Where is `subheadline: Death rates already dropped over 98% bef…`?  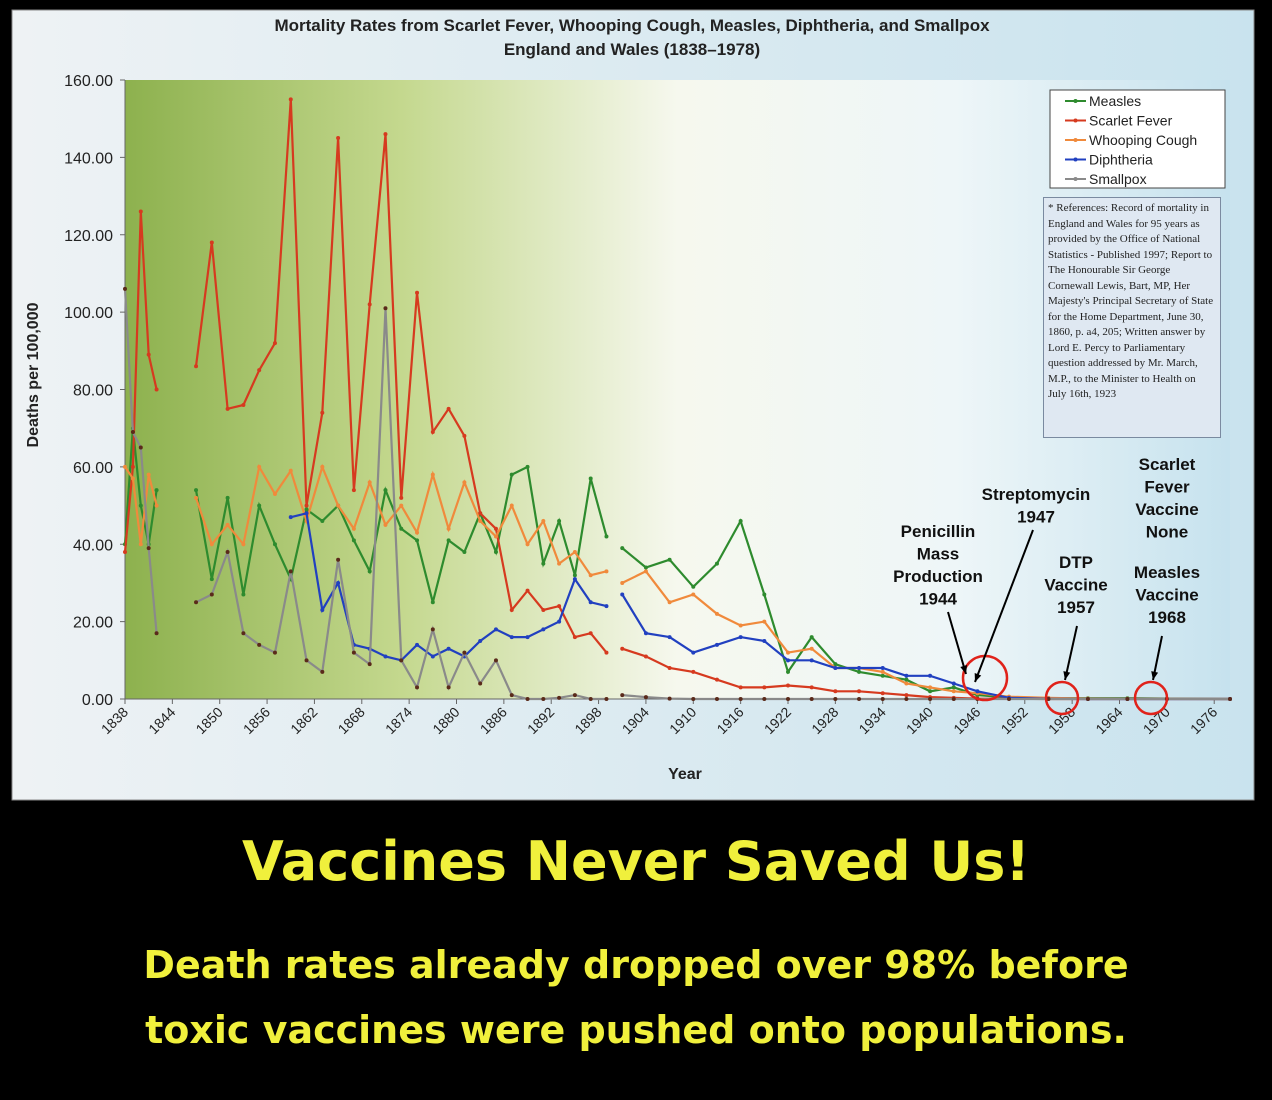
subheadline: Death rates already dropped over 98% bef… is located at coordinates (636, 965).